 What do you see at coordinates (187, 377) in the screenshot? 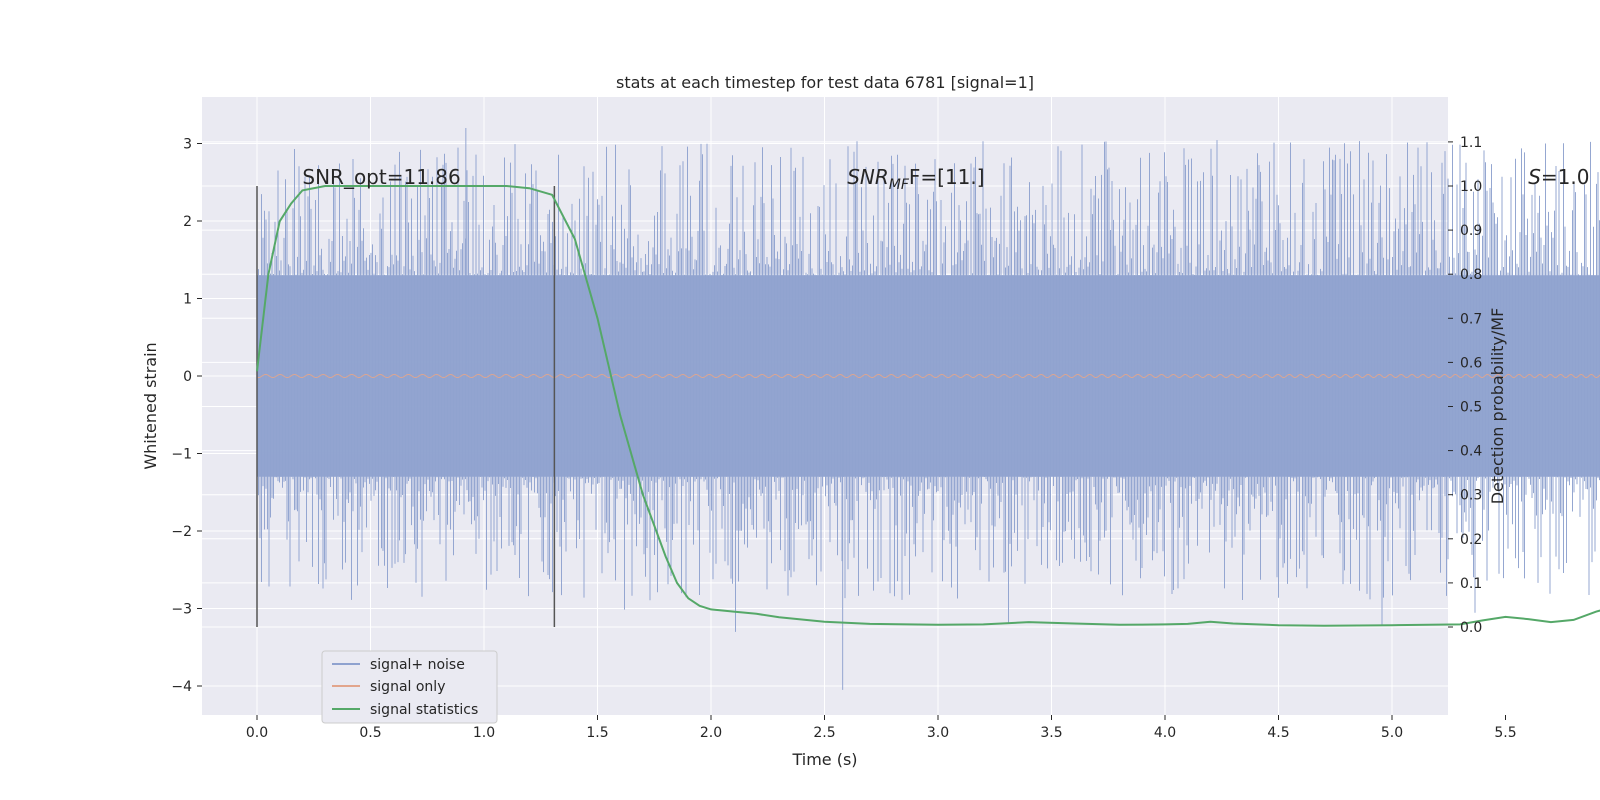
I see `y-tick-label-4: 0` at bounding box center [187, 377].